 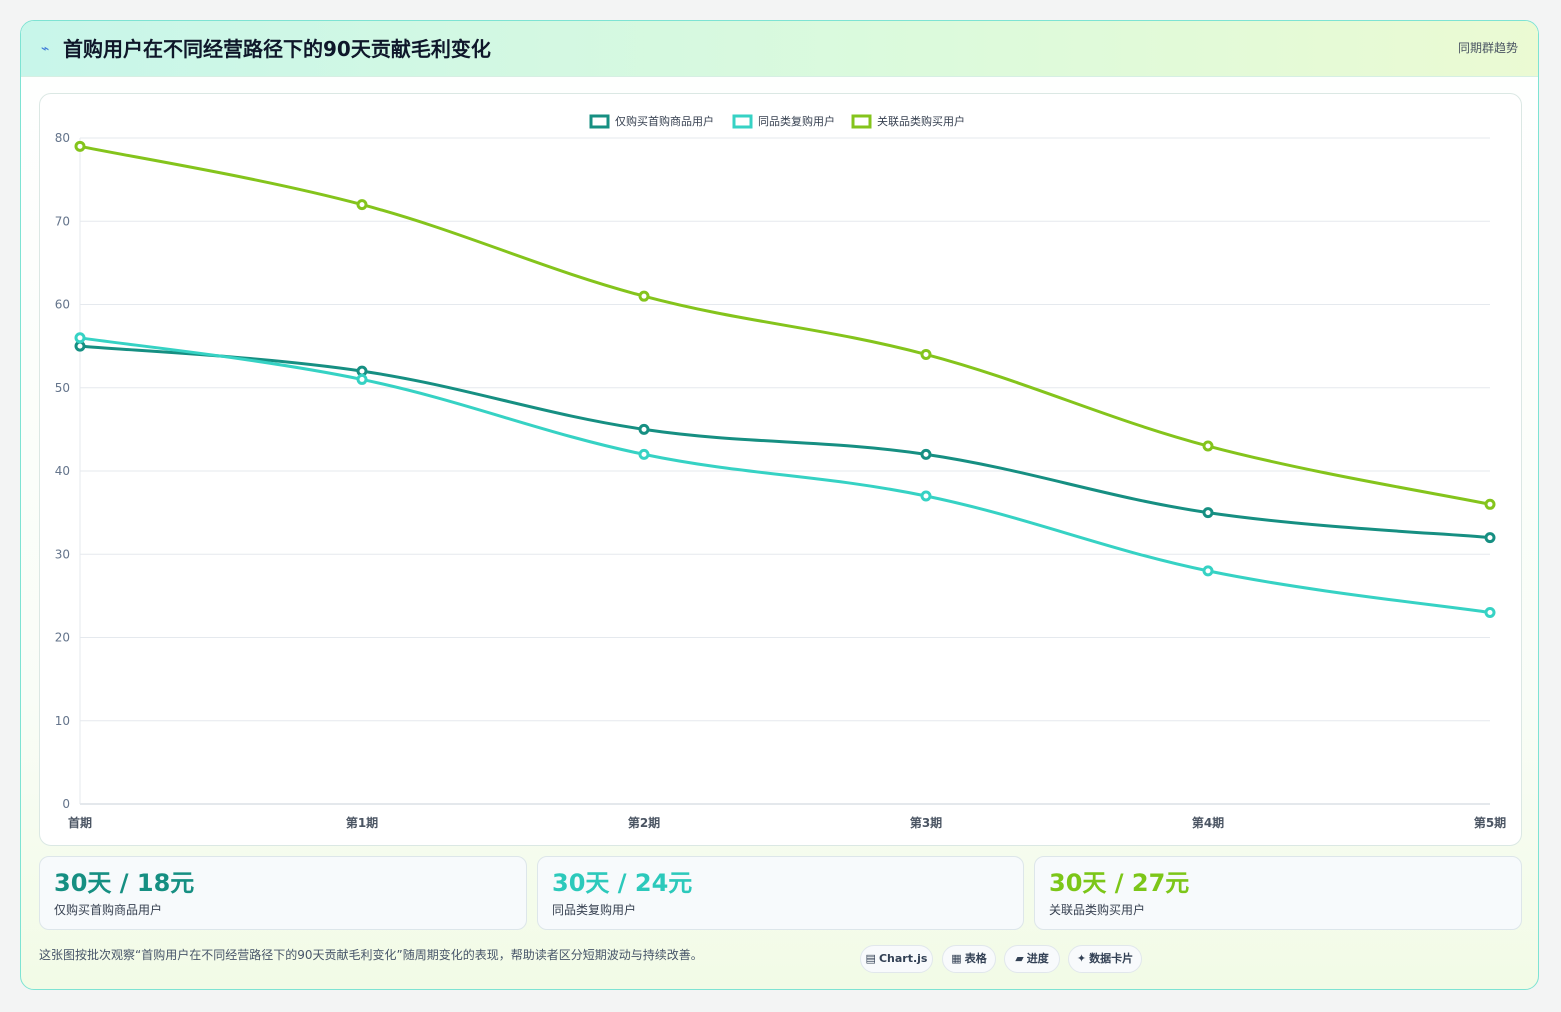 What do you see at coordinates (62, 471) in the screenshot?
I see `y-tick-label: 40` at bounding box center [62, 471].